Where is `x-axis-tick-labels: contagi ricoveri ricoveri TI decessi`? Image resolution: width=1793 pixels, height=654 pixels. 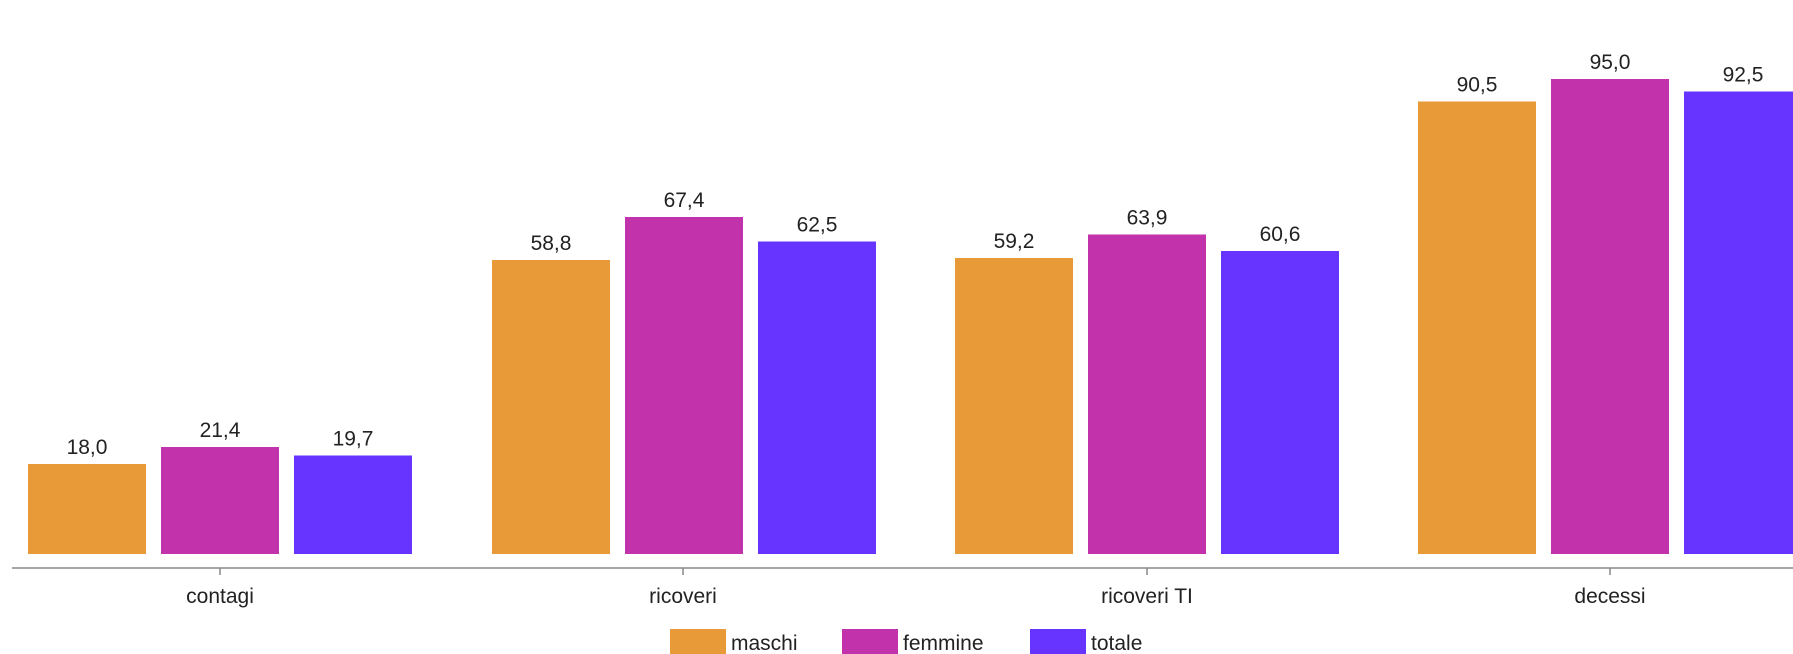
x-axis-tick-labels: contagi ricoveri ricoveri TI decessi is located at coordinates (915, 596).